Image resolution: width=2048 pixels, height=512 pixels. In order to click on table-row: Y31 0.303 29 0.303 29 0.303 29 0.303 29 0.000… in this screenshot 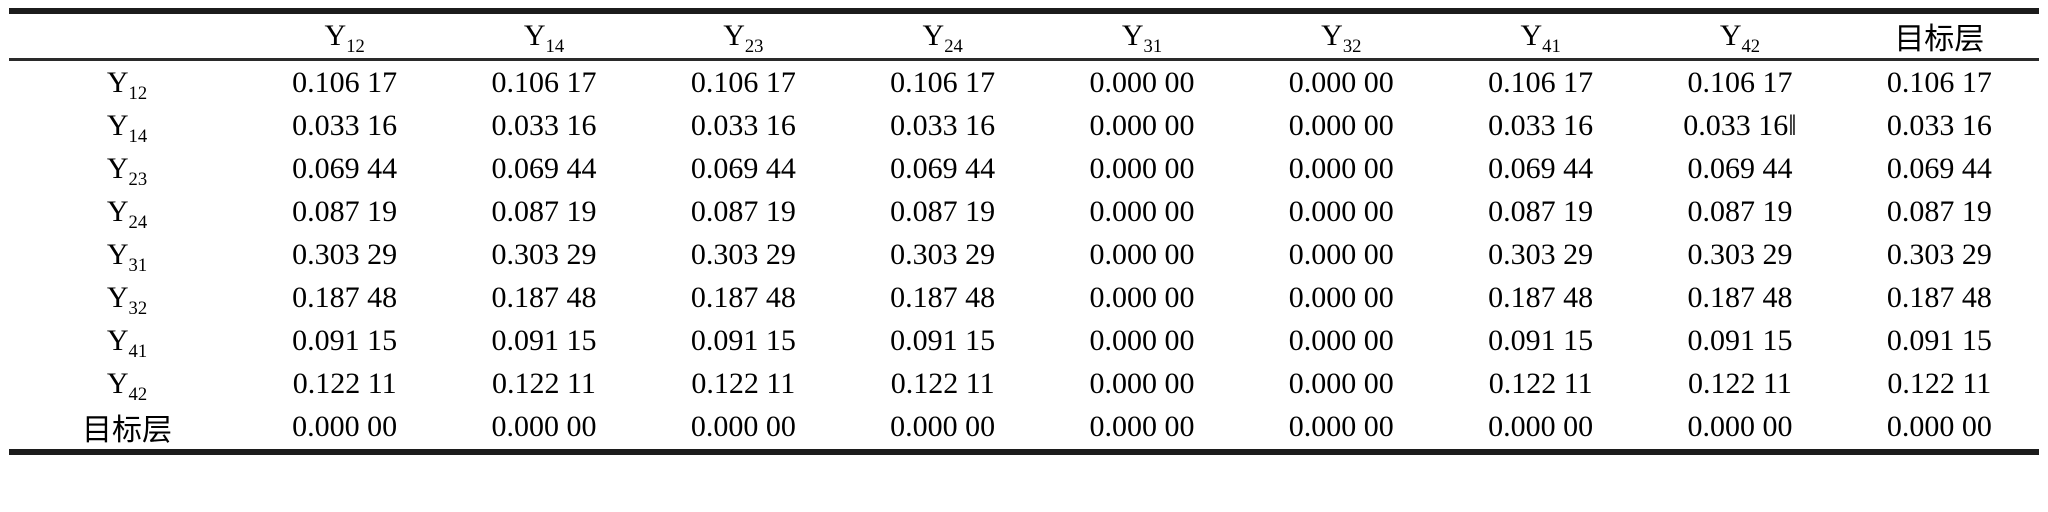, I will do `click(1024, 254)`.